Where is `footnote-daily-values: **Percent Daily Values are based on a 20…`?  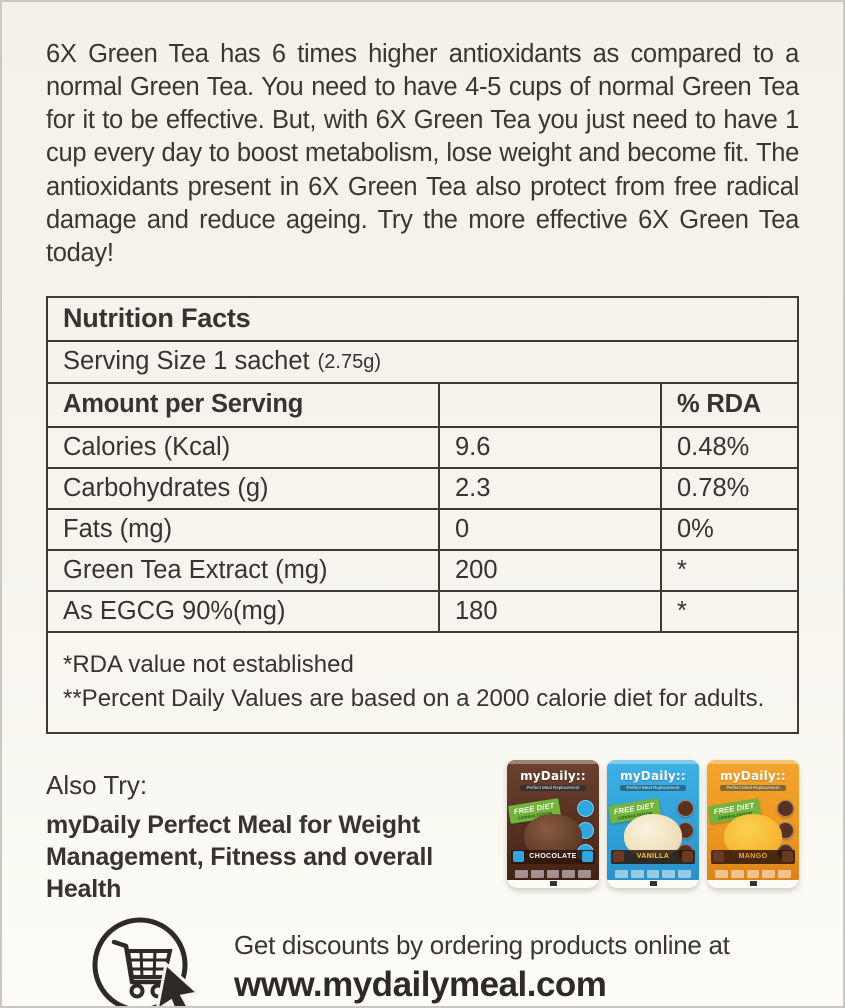 footnote-daily-values: **Percent Daily Values are based on a 20… is located at coordinates (414, 699).